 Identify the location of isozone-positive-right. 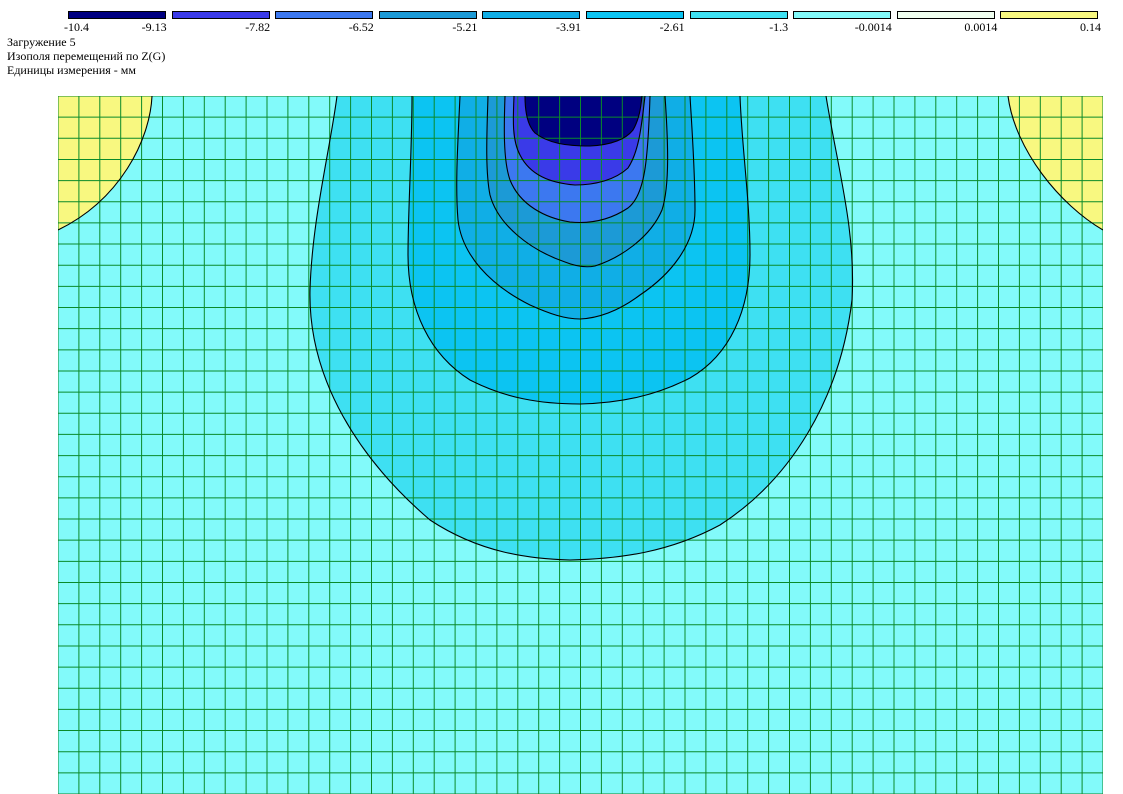
(1055, 163).